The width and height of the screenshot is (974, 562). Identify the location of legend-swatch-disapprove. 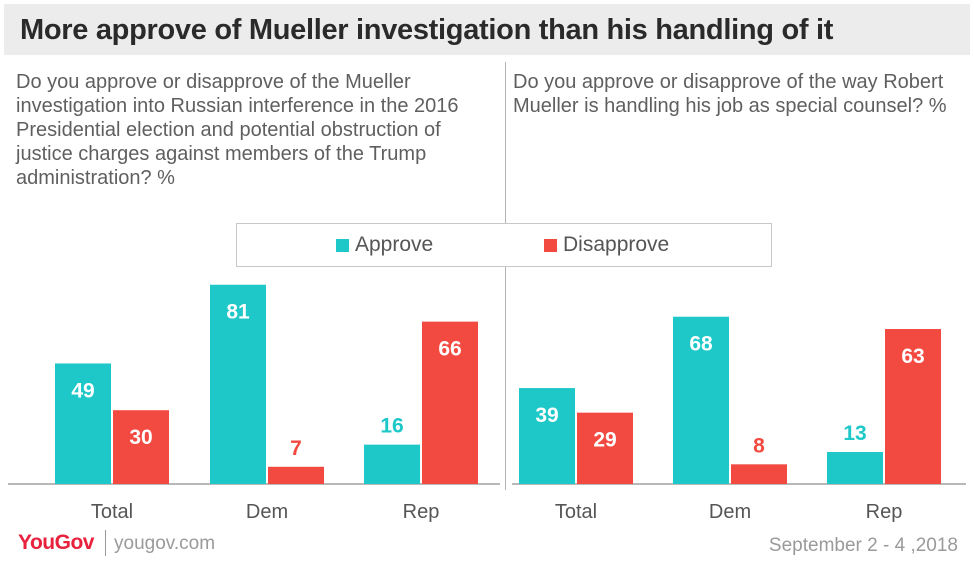
(550, 245).